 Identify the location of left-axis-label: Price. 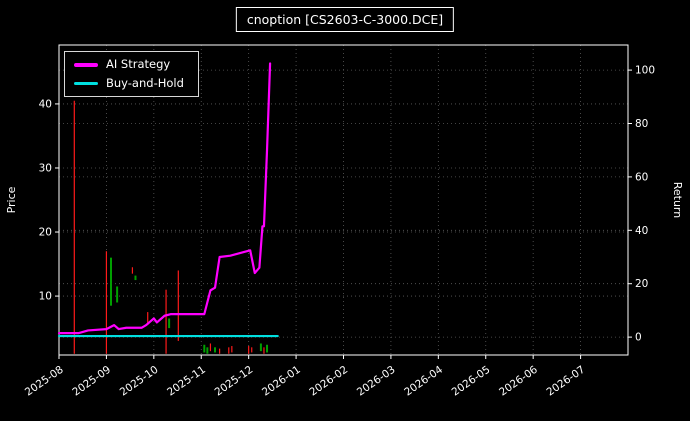
(11, 199).